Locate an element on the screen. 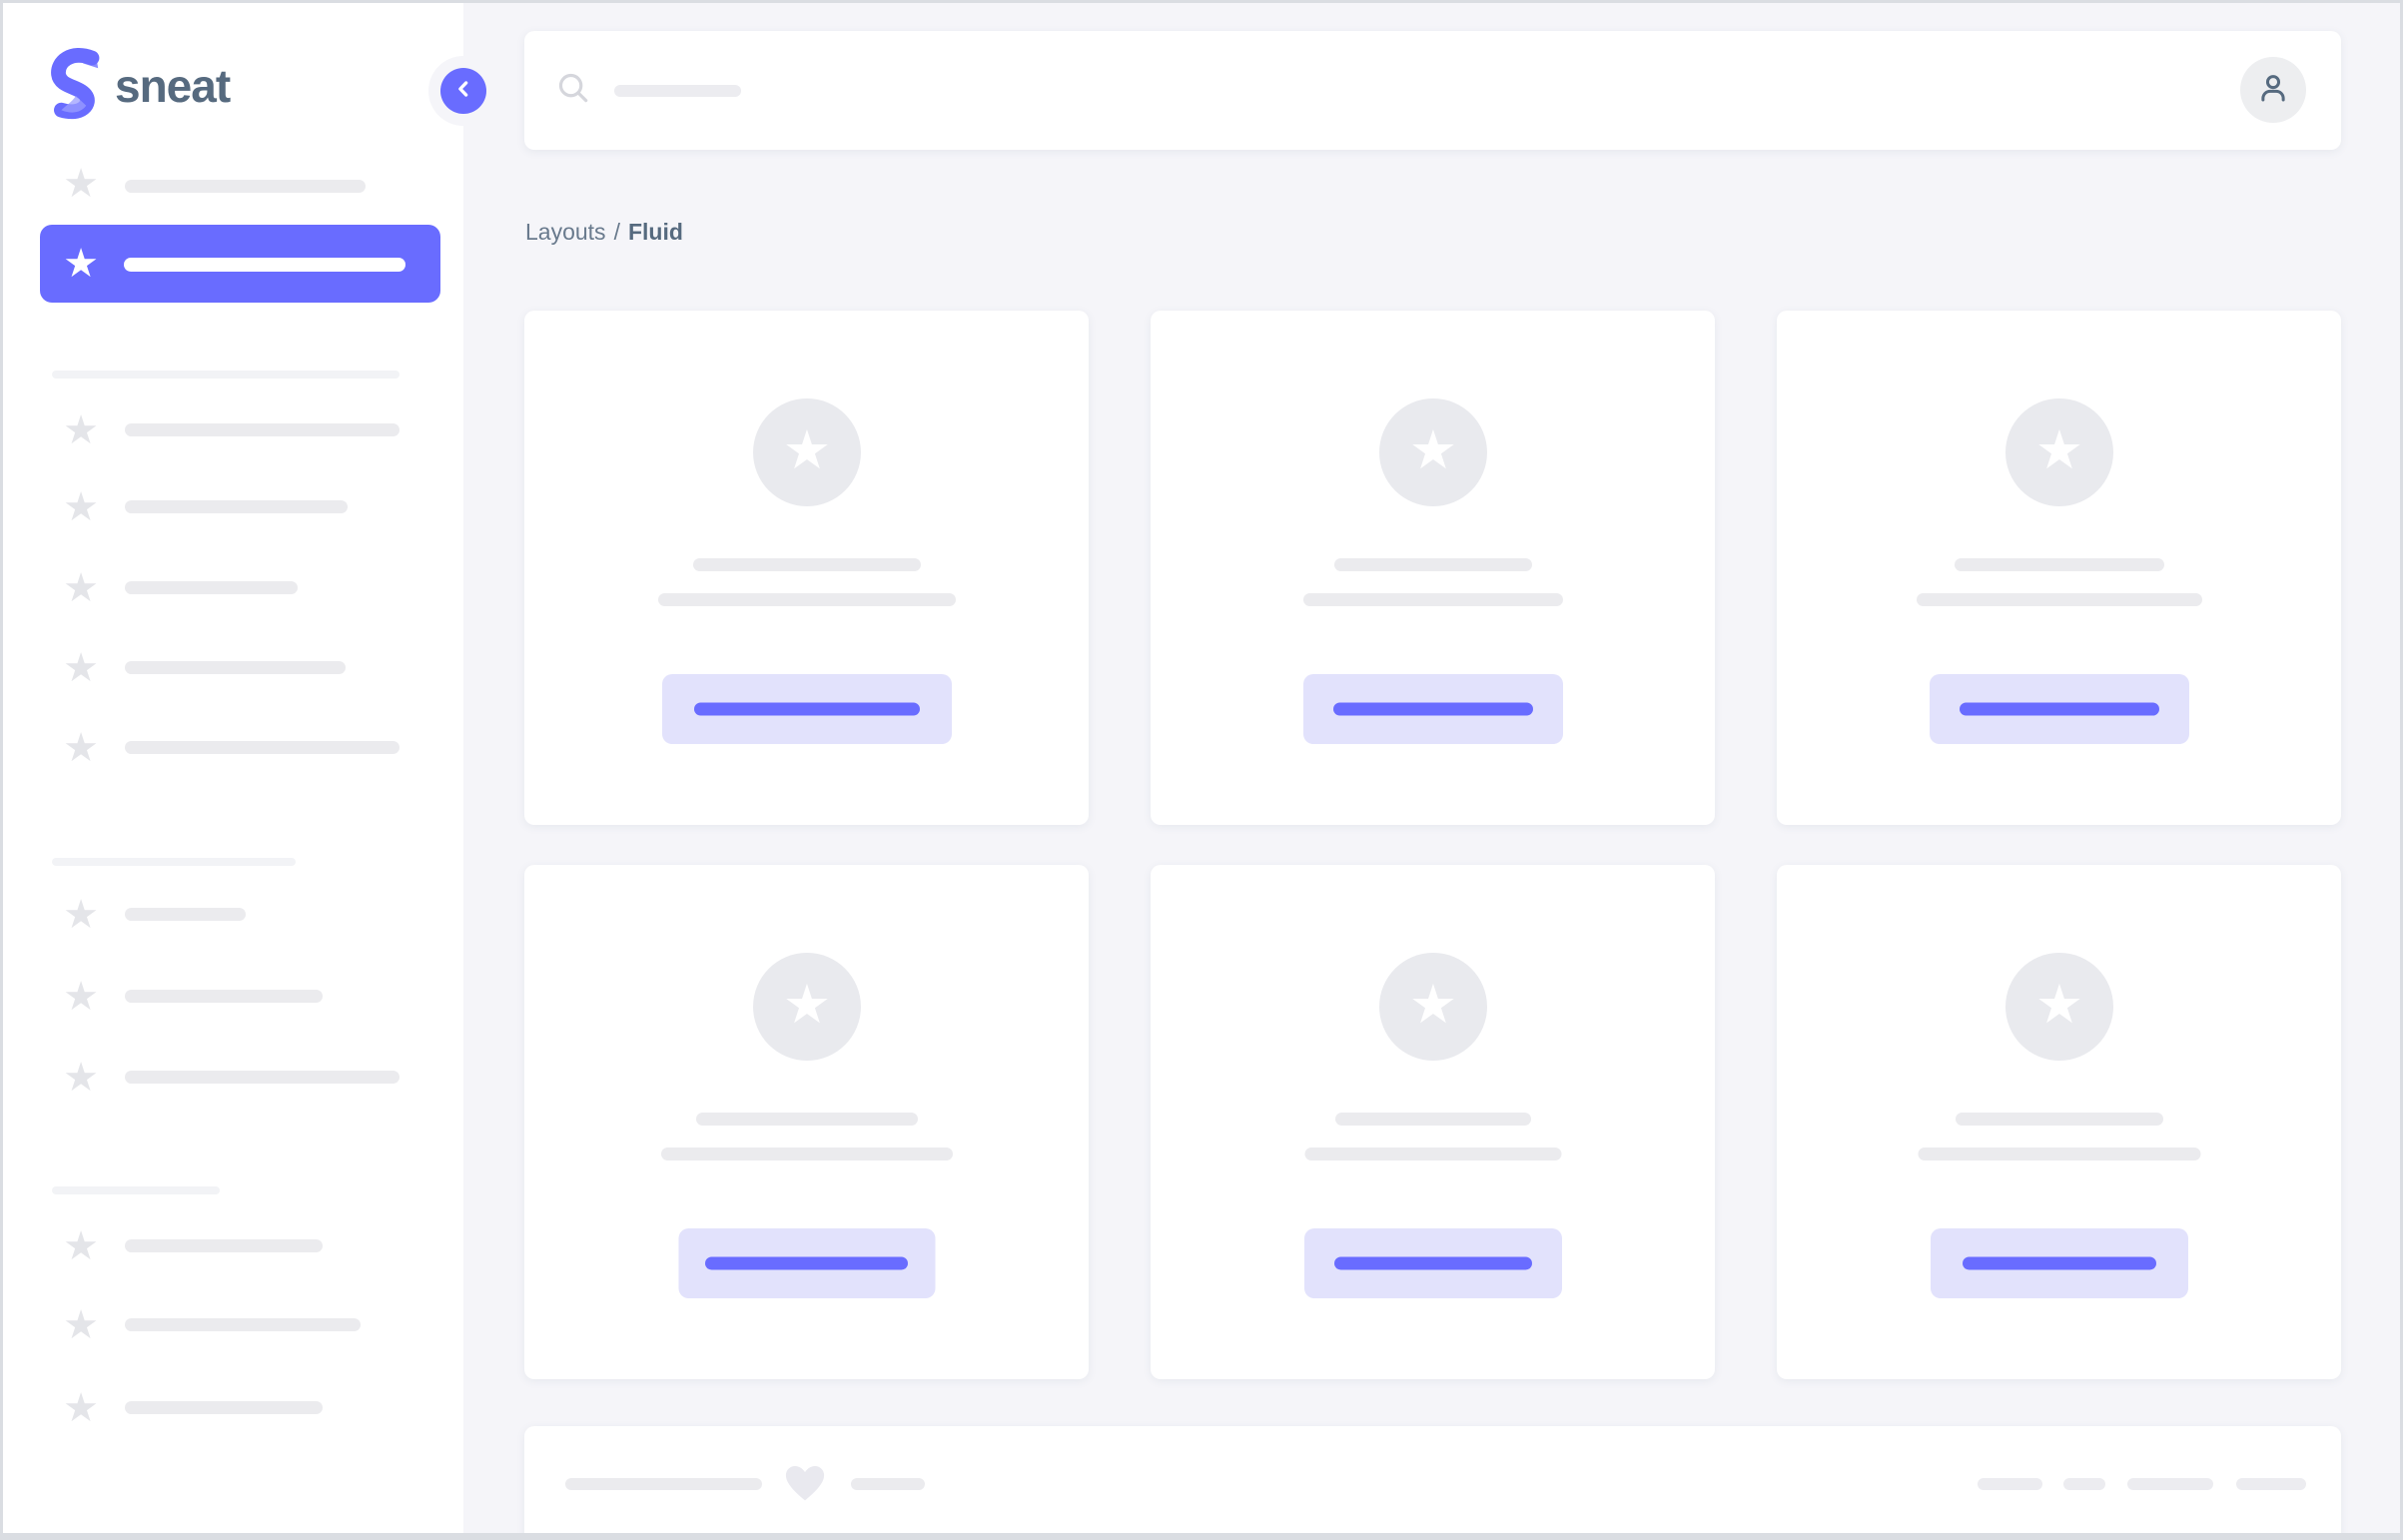 This screenshot has width=2403, height=1540. heart-icon is located at coordinates (805, 1484).